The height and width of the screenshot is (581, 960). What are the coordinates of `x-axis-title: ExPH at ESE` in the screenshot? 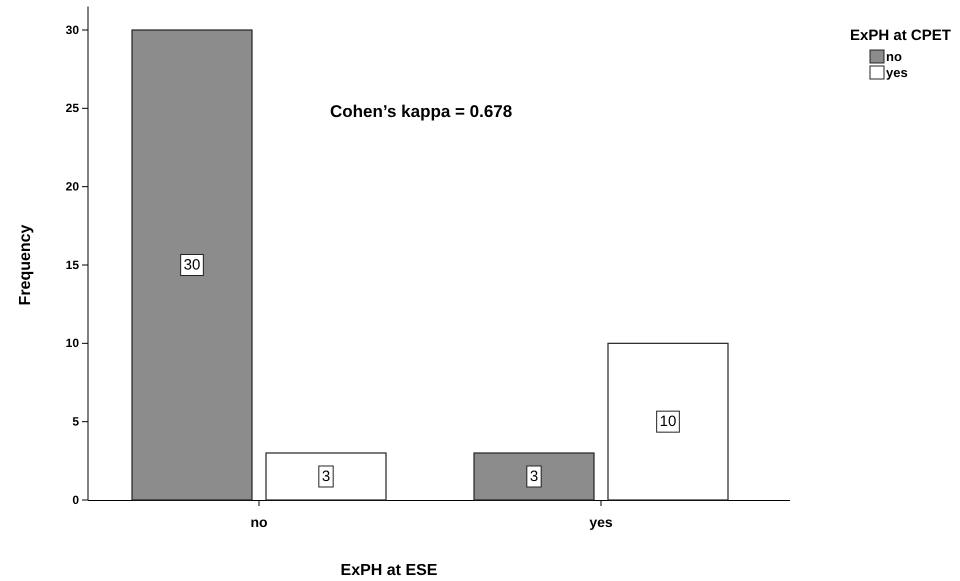 It's located at (389, 570).